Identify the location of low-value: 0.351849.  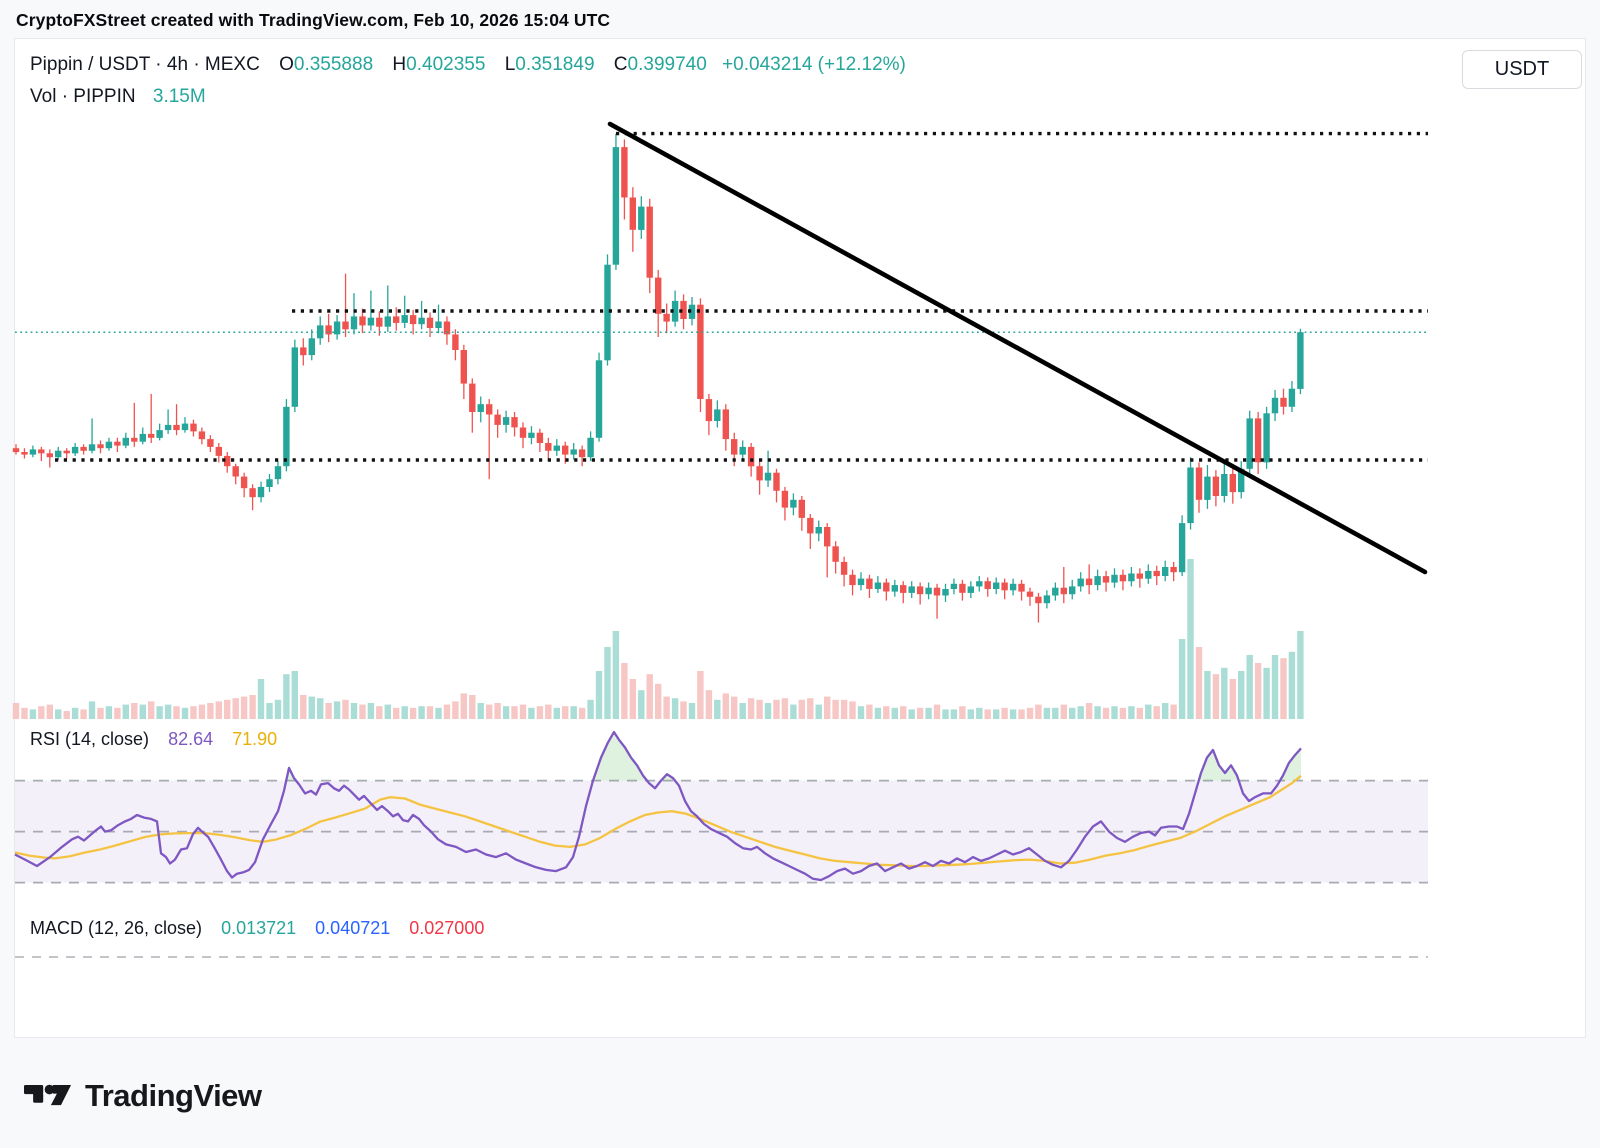
(555, 64).